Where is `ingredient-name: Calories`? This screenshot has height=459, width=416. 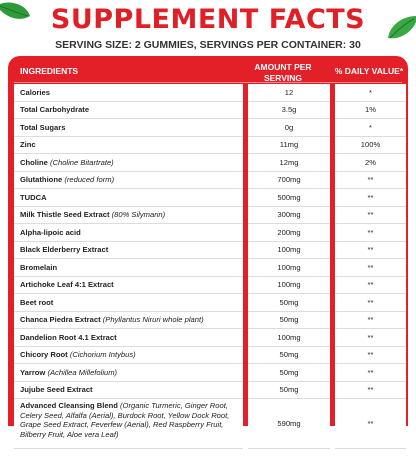
ingredient-name: Calories is located at coordinates (35, 92).